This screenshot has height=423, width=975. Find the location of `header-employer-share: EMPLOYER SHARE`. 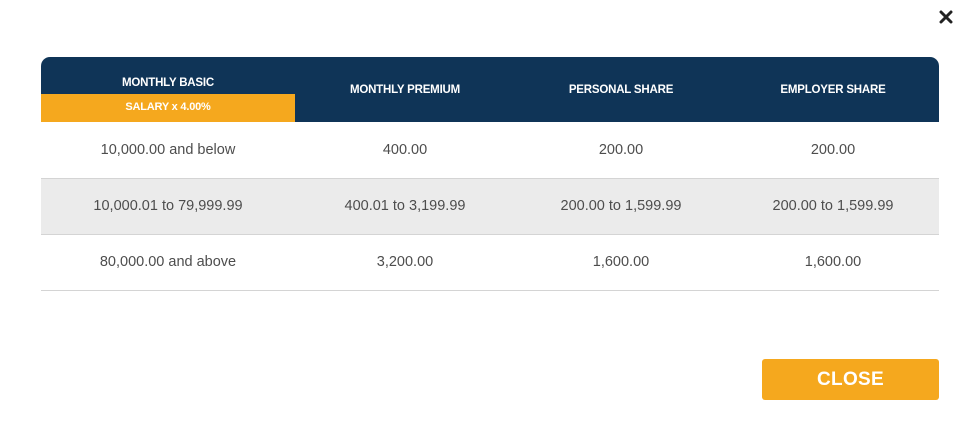

header-employer-share: EMPLOYER SHARE is located at coordinates (833, 89).